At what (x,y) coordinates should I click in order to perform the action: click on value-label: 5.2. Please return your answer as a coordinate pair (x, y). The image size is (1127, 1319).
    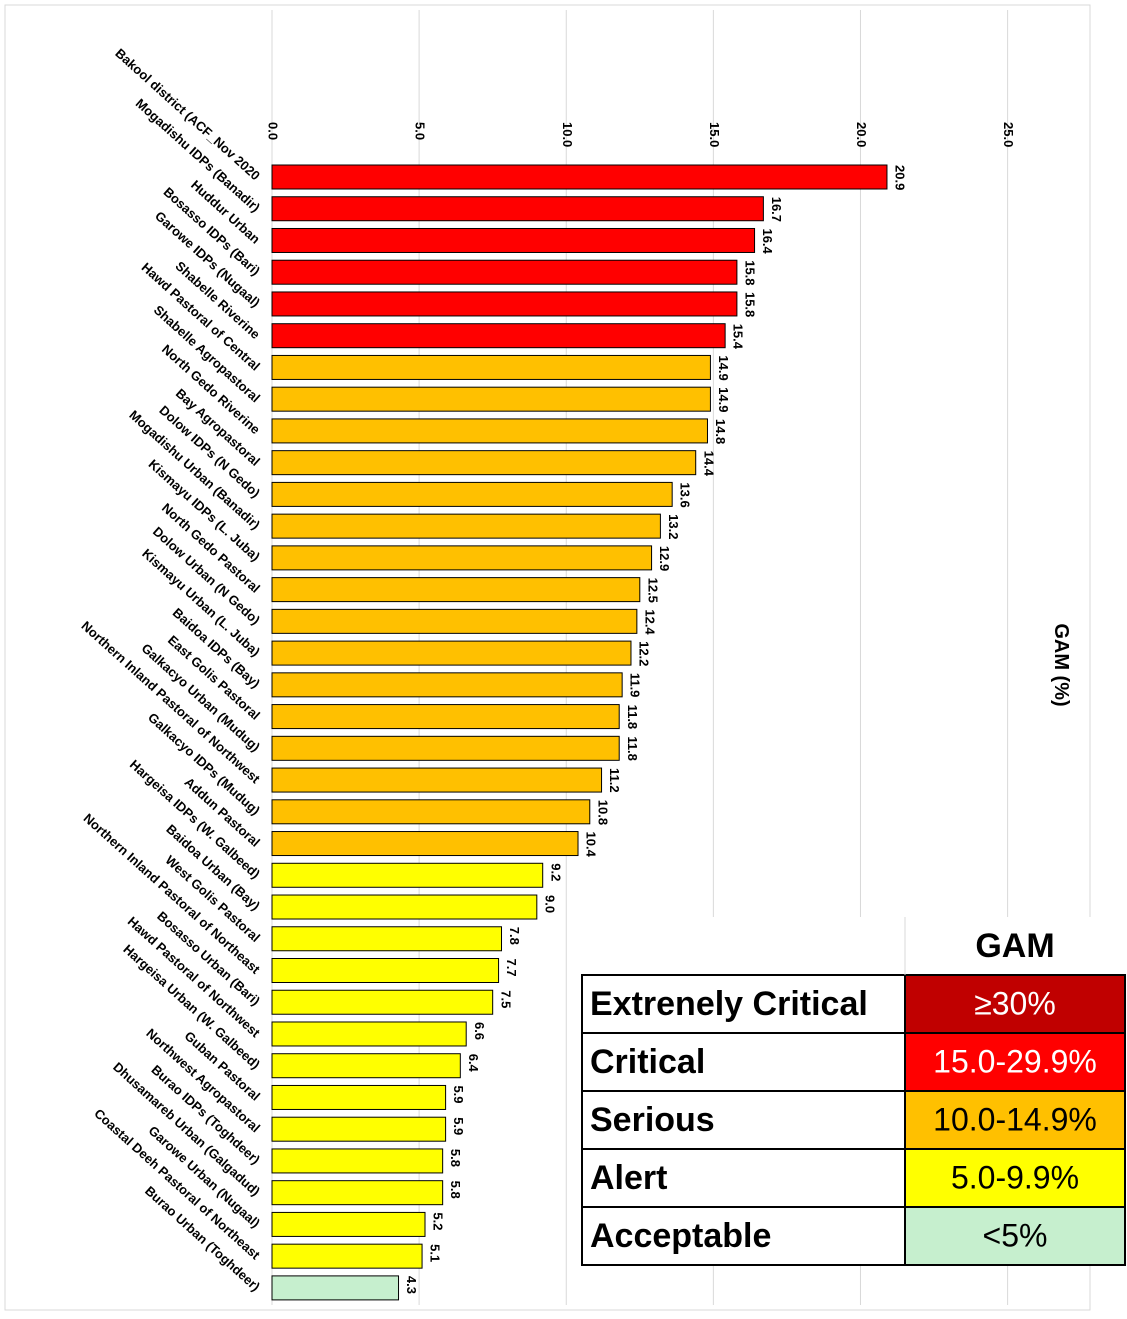
    Looking at the image, I should click on (438, 1221).